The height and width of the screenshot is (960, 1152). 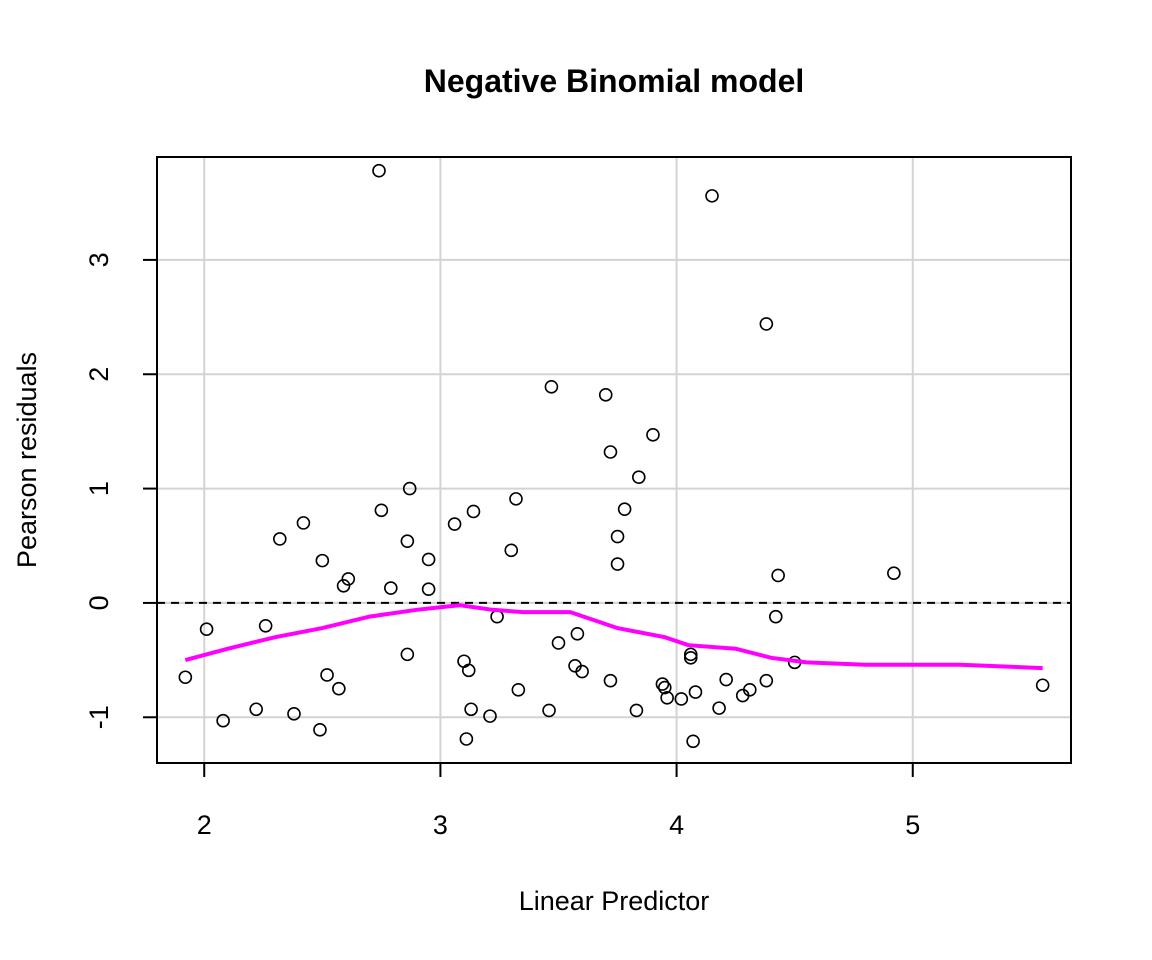 I want to click on x-tick-label: 4, so click(x=676, y=825).